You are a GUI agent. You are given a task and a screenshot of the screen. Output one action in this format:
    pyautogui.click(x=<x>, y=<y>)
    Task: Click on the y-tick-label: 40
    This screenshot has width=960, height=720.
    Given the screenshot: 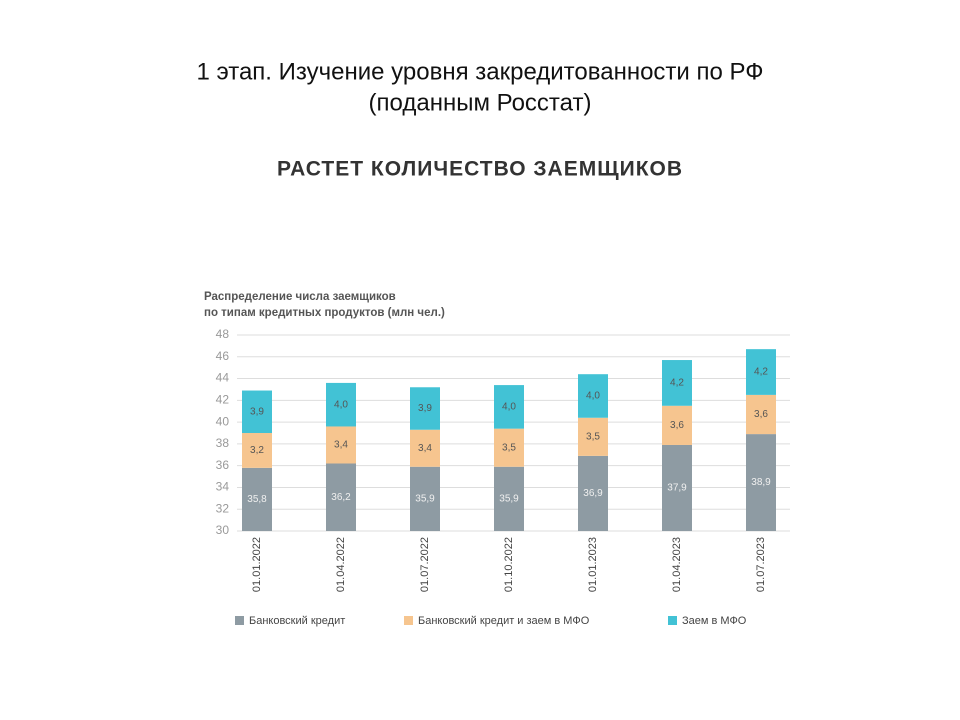 What is the action you would take?
    pyautogui.click(x=223, y=421)
    